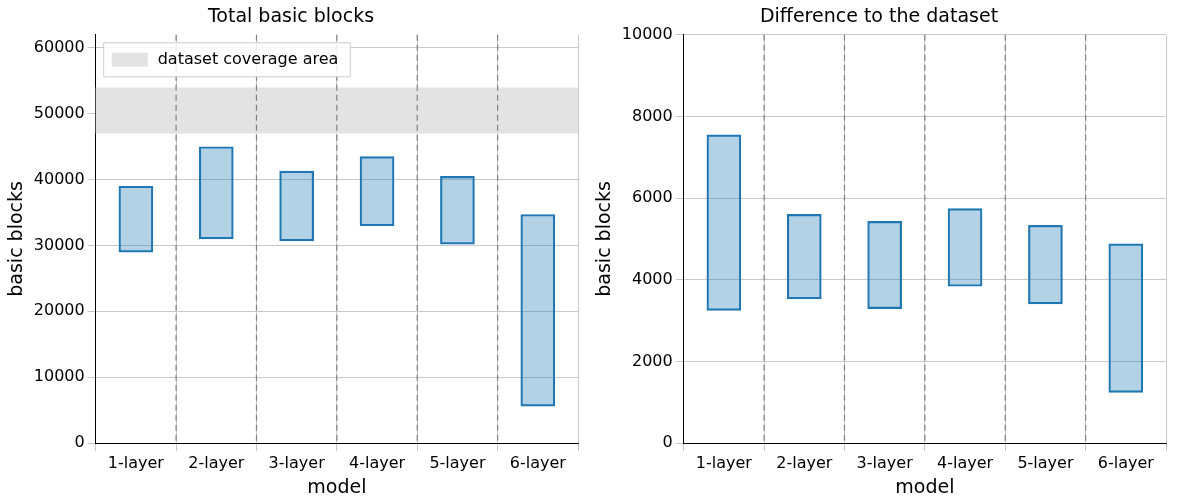 Image resolution: width=1177 pixels, height=499 pixels. I want to click on y-tick-label: 4000, so click(652, 278).